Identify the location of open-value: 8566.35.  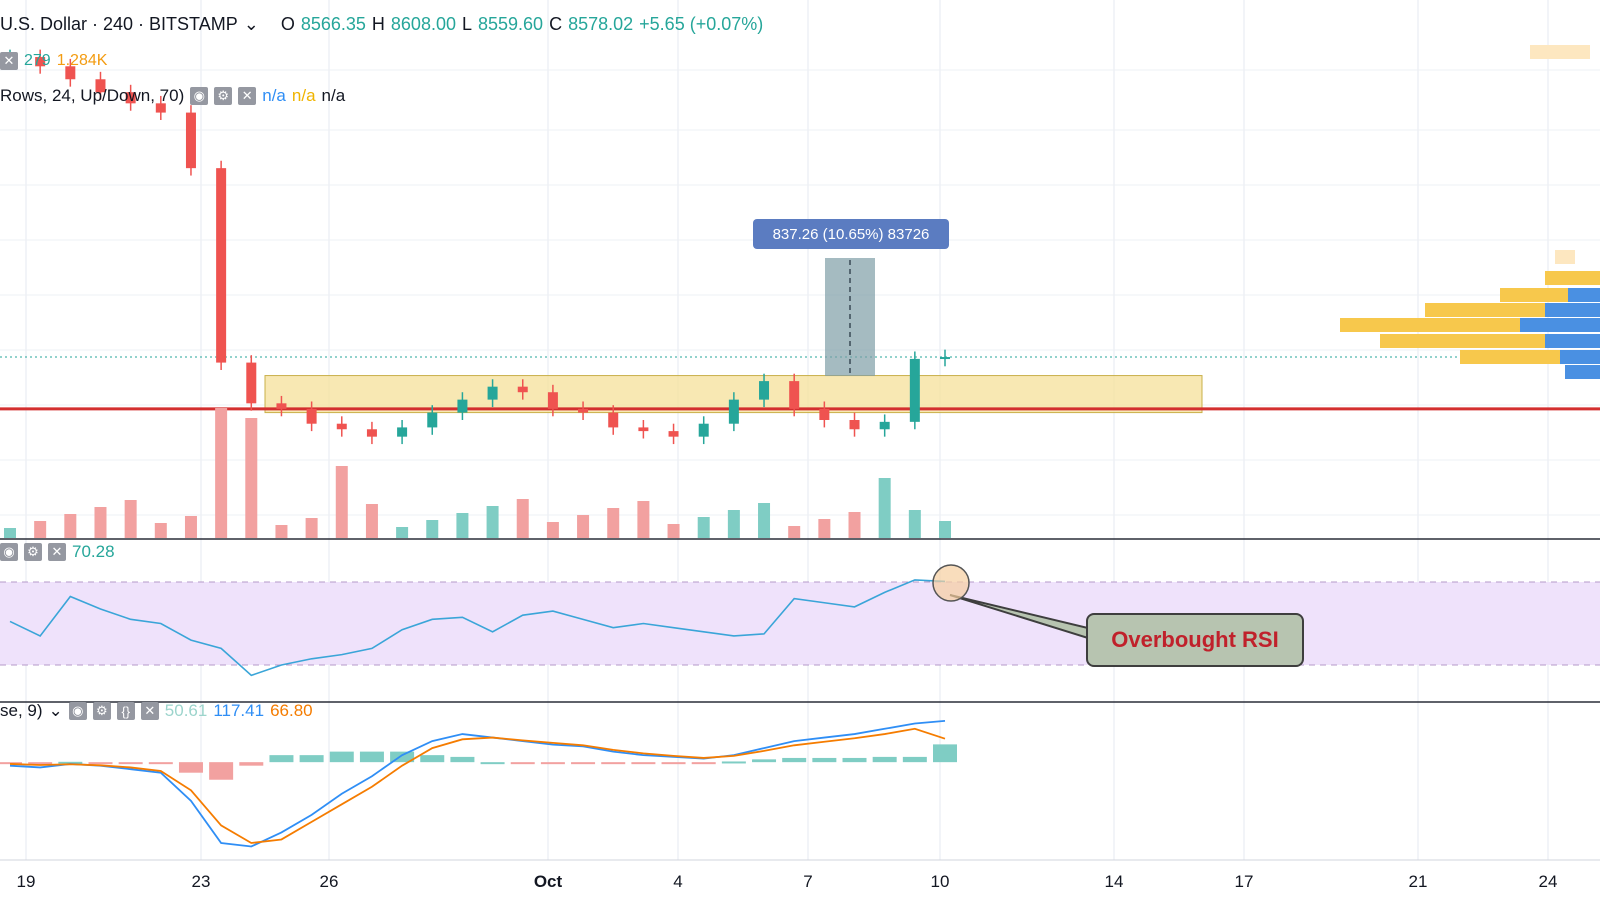
(333, 24).